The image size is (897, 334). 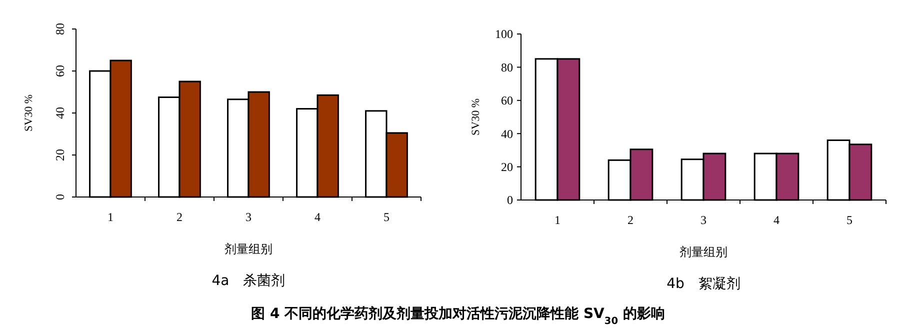 What do you see at coordinates (249, 281) in the screenshot?
I see `text: 4a 杀菌剂` at bounding box center [249, 281].